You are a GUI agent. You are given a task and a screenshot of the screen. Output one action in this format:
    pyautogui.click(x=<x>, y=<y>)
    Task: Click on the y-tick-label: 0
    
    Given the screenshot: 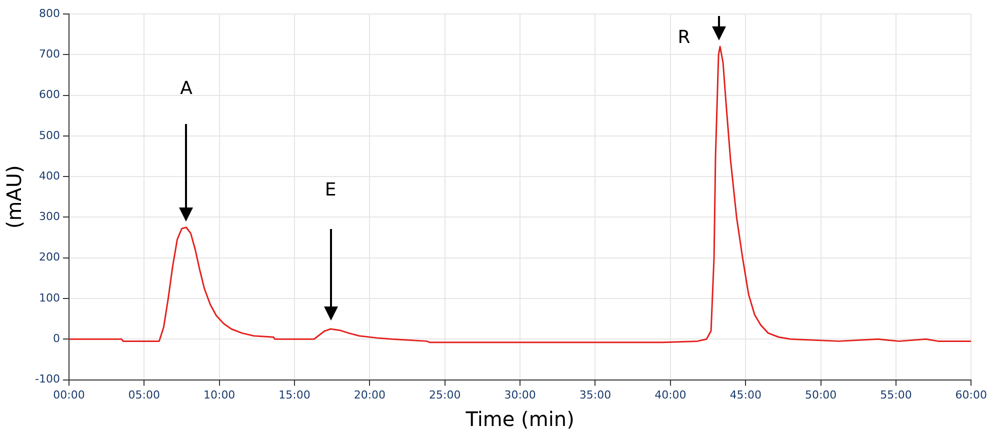 What is the action you would take?
    pyautogui.click(x=56, y=339)
    